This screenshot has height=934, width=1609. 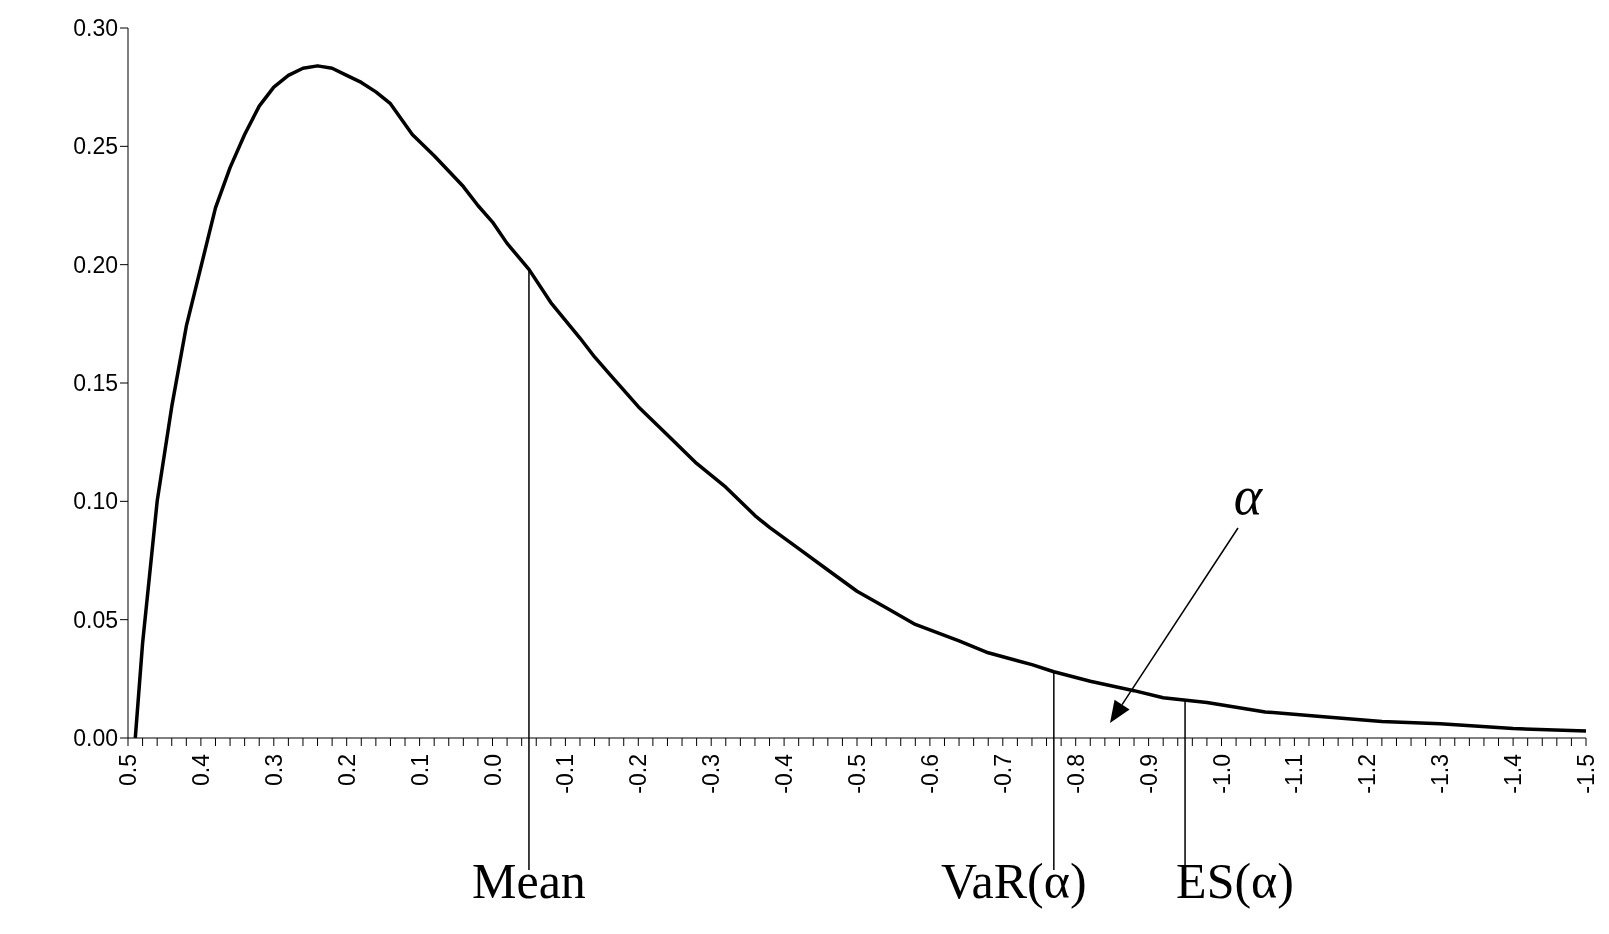 I want to click on x-tick-label: -1.2, so click(x=1367, y=774).